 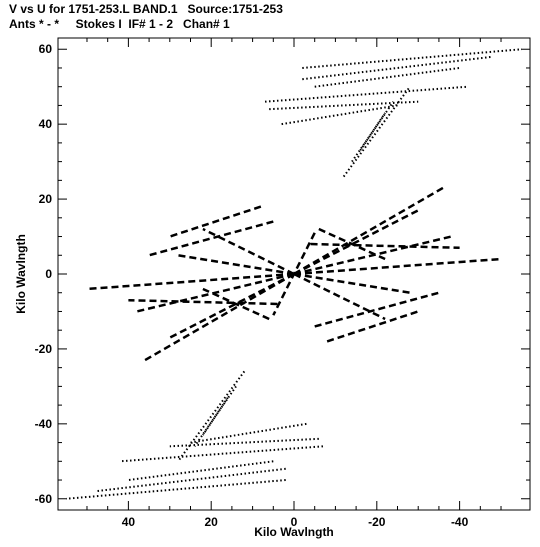 What do you see at coordinates (46, 124) in the screenshot?
I see `y-tick-label-1: 40` at bounding box center [46, 124].